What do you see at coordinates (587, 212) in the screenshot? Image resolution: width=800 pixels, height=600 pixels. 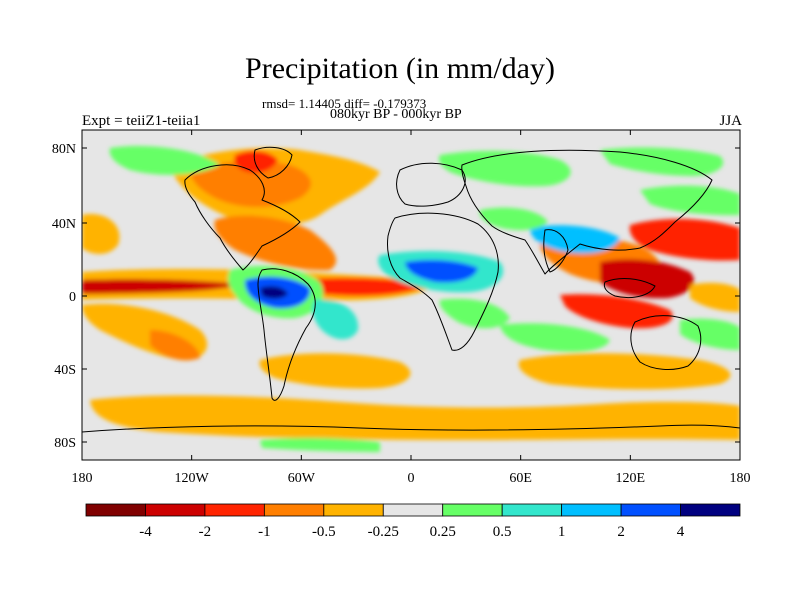 I see `asia-outline` at bounding box center [587, 212].